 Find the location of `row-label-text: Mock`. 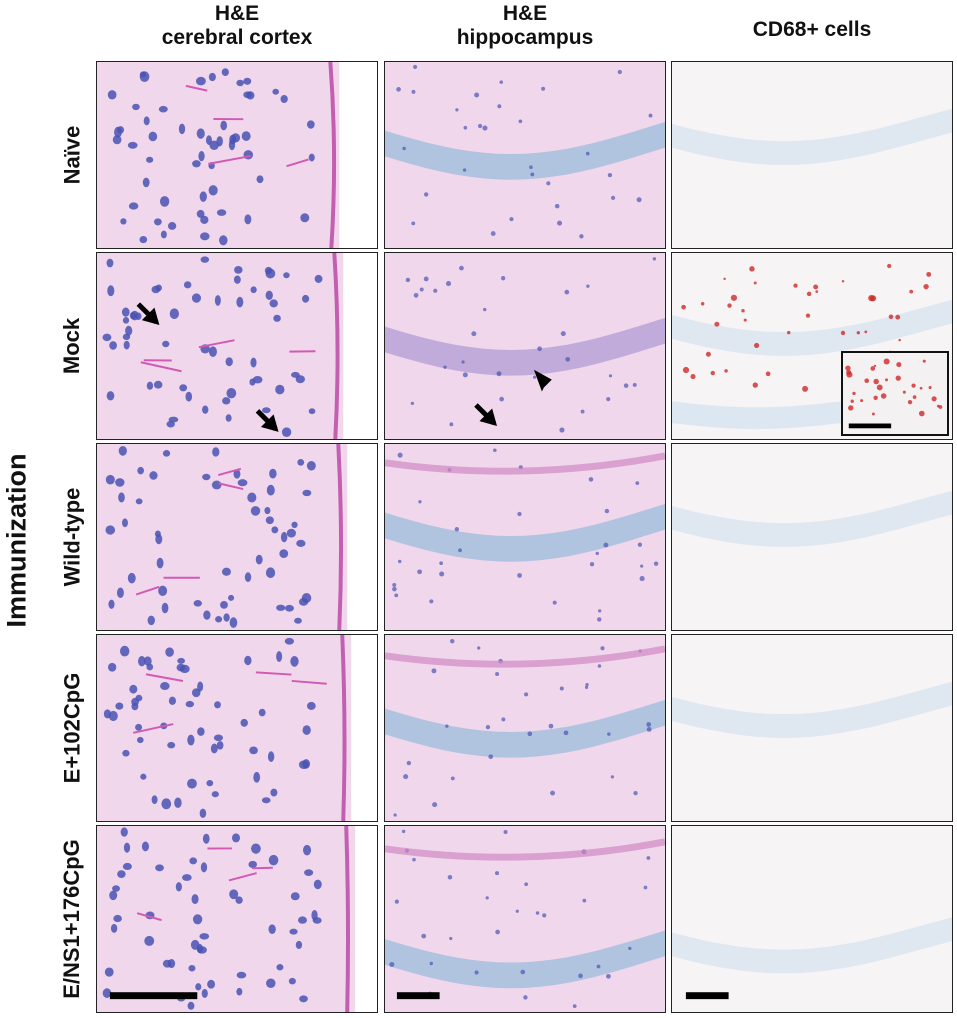

row-label-text: Mock is located at coordinates (71, 346).